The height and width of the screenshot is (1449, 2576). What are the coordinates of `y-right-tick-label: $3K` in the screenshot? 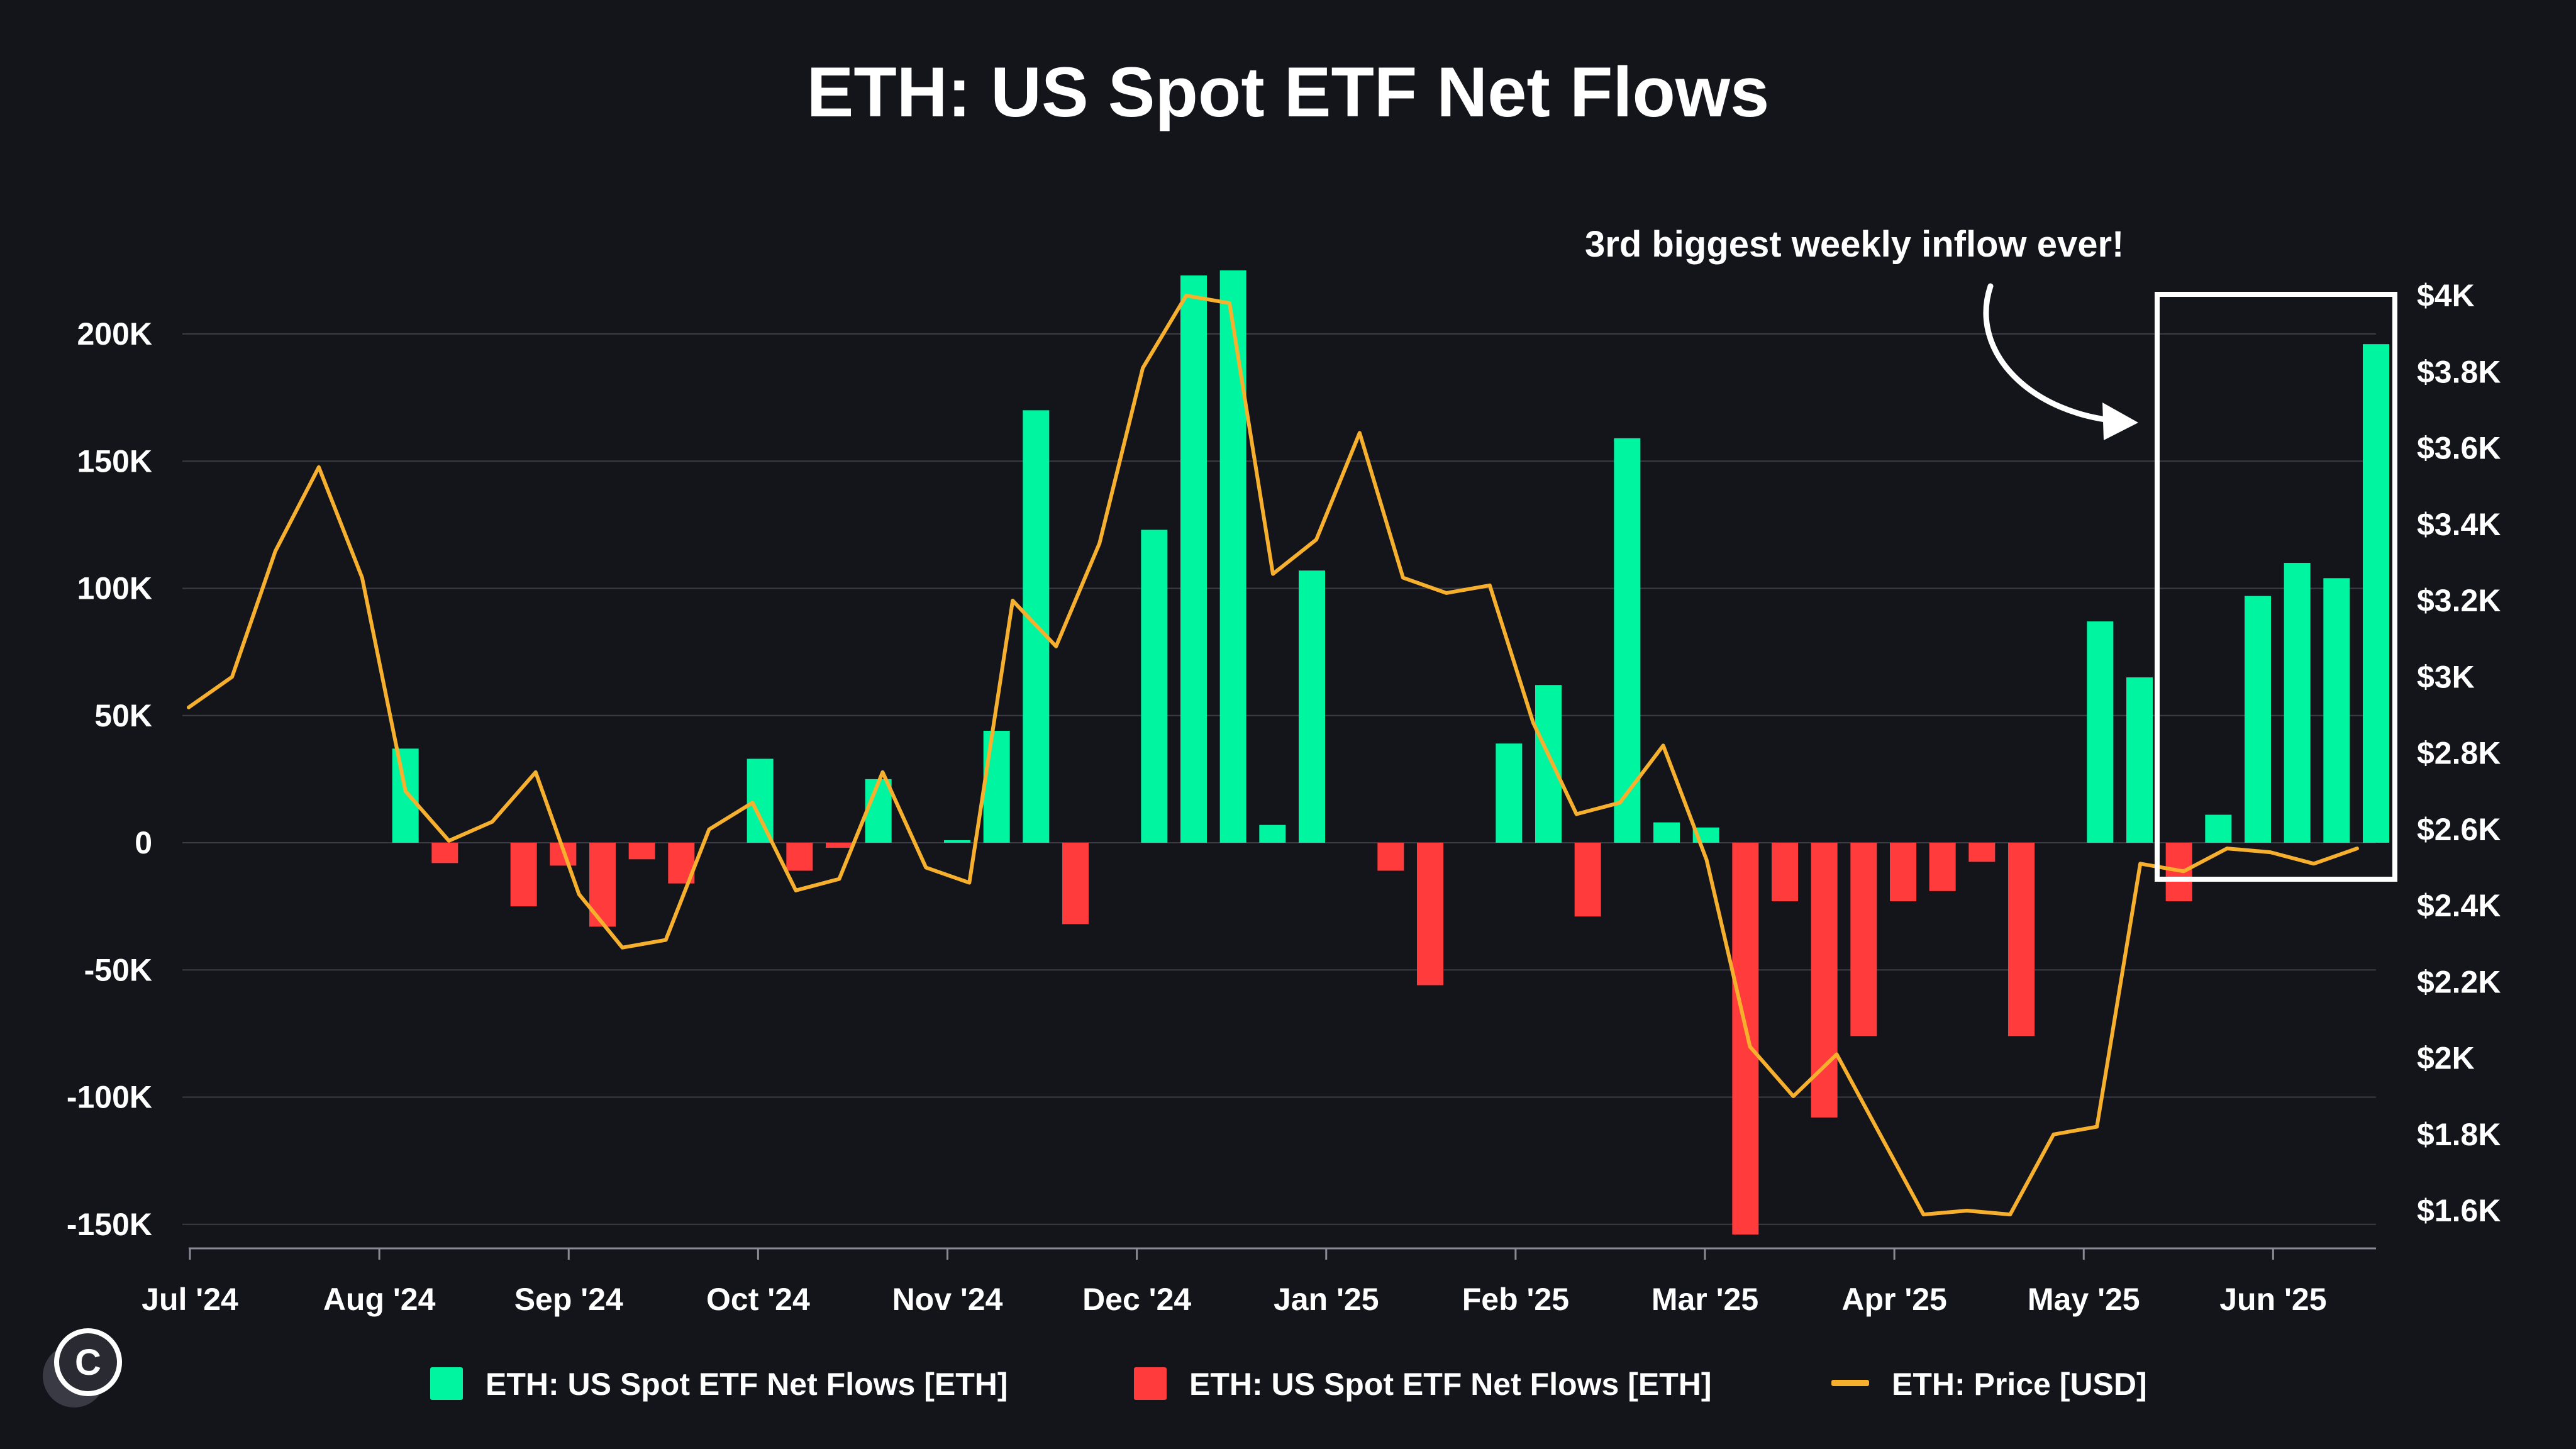 It's located at (2446, 676).